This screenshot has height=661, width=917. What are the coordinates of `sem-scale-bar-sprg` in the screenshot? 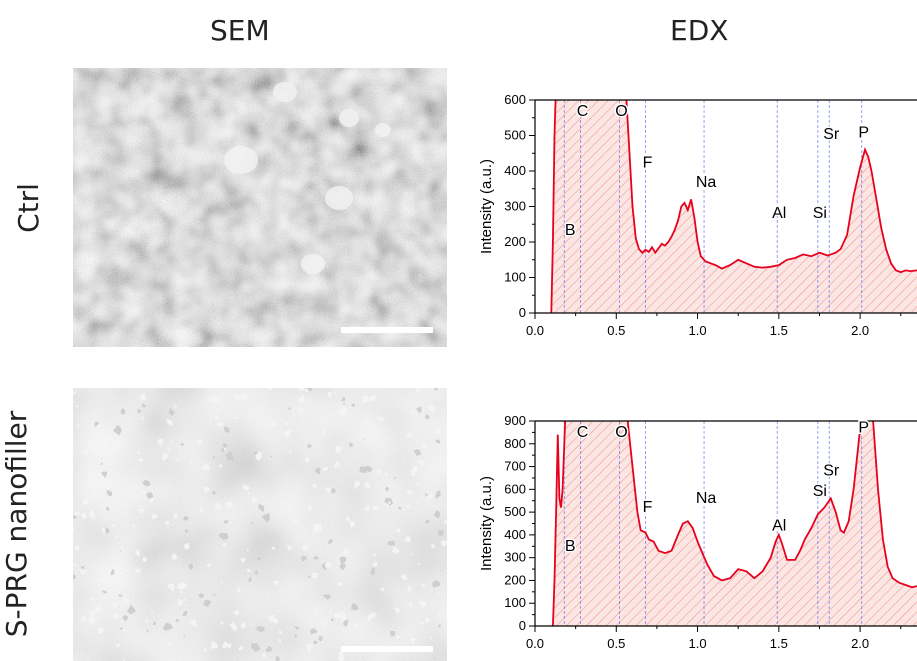 It's located at (387, 649).